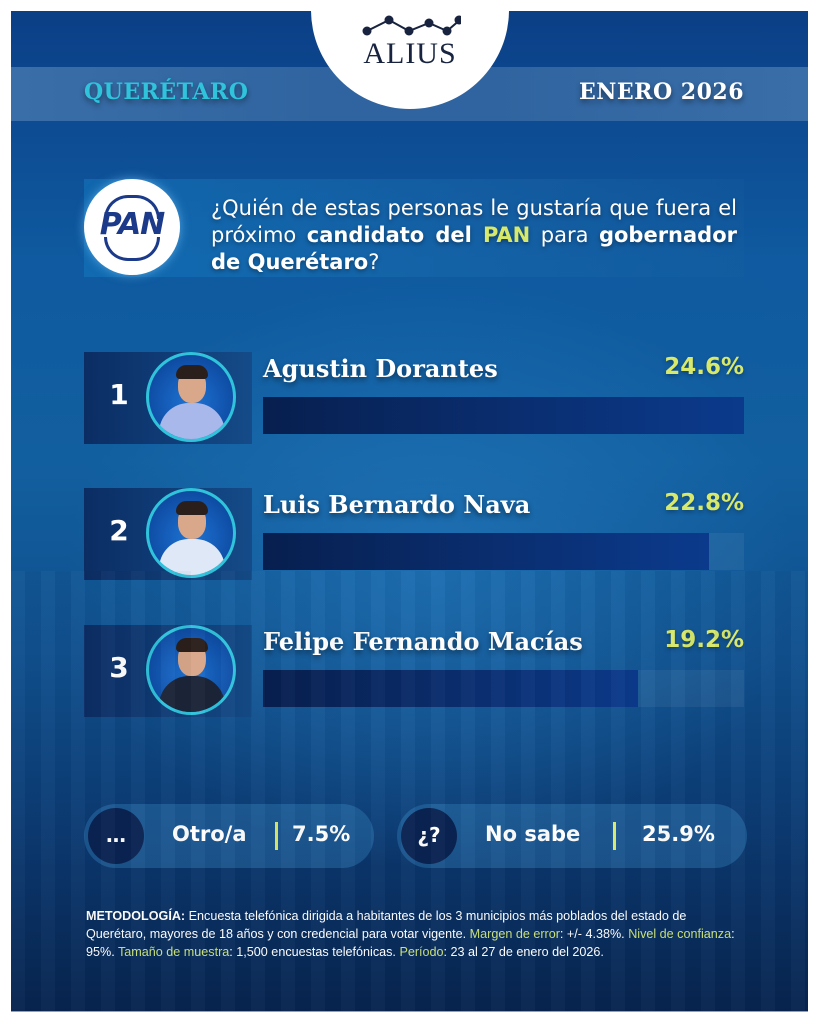 The width and height of the screenshot is (819, 1024). I want to click on pan-party-logo: PAN, so click(132, 227).